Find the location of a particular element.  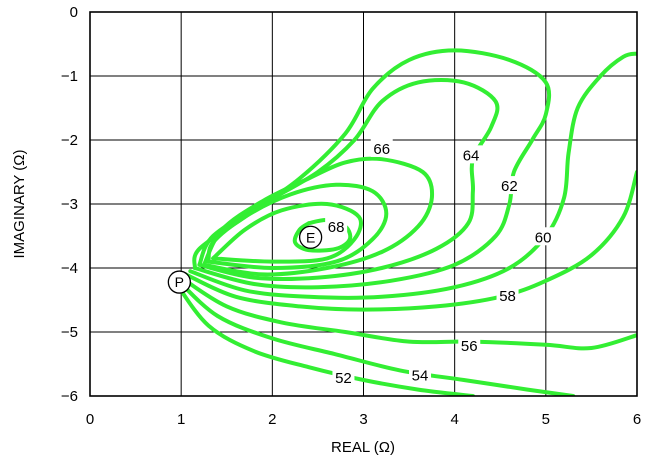

marker-p-label: P is located at coordinates (179, 282).